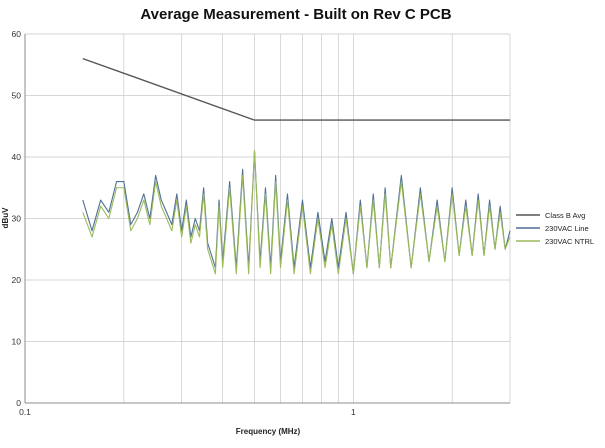  Describe the element at coordinates (295, 14) in the screenshot. I see `chart-title: Average Measurement - Built on Rev C PCB` at that location.